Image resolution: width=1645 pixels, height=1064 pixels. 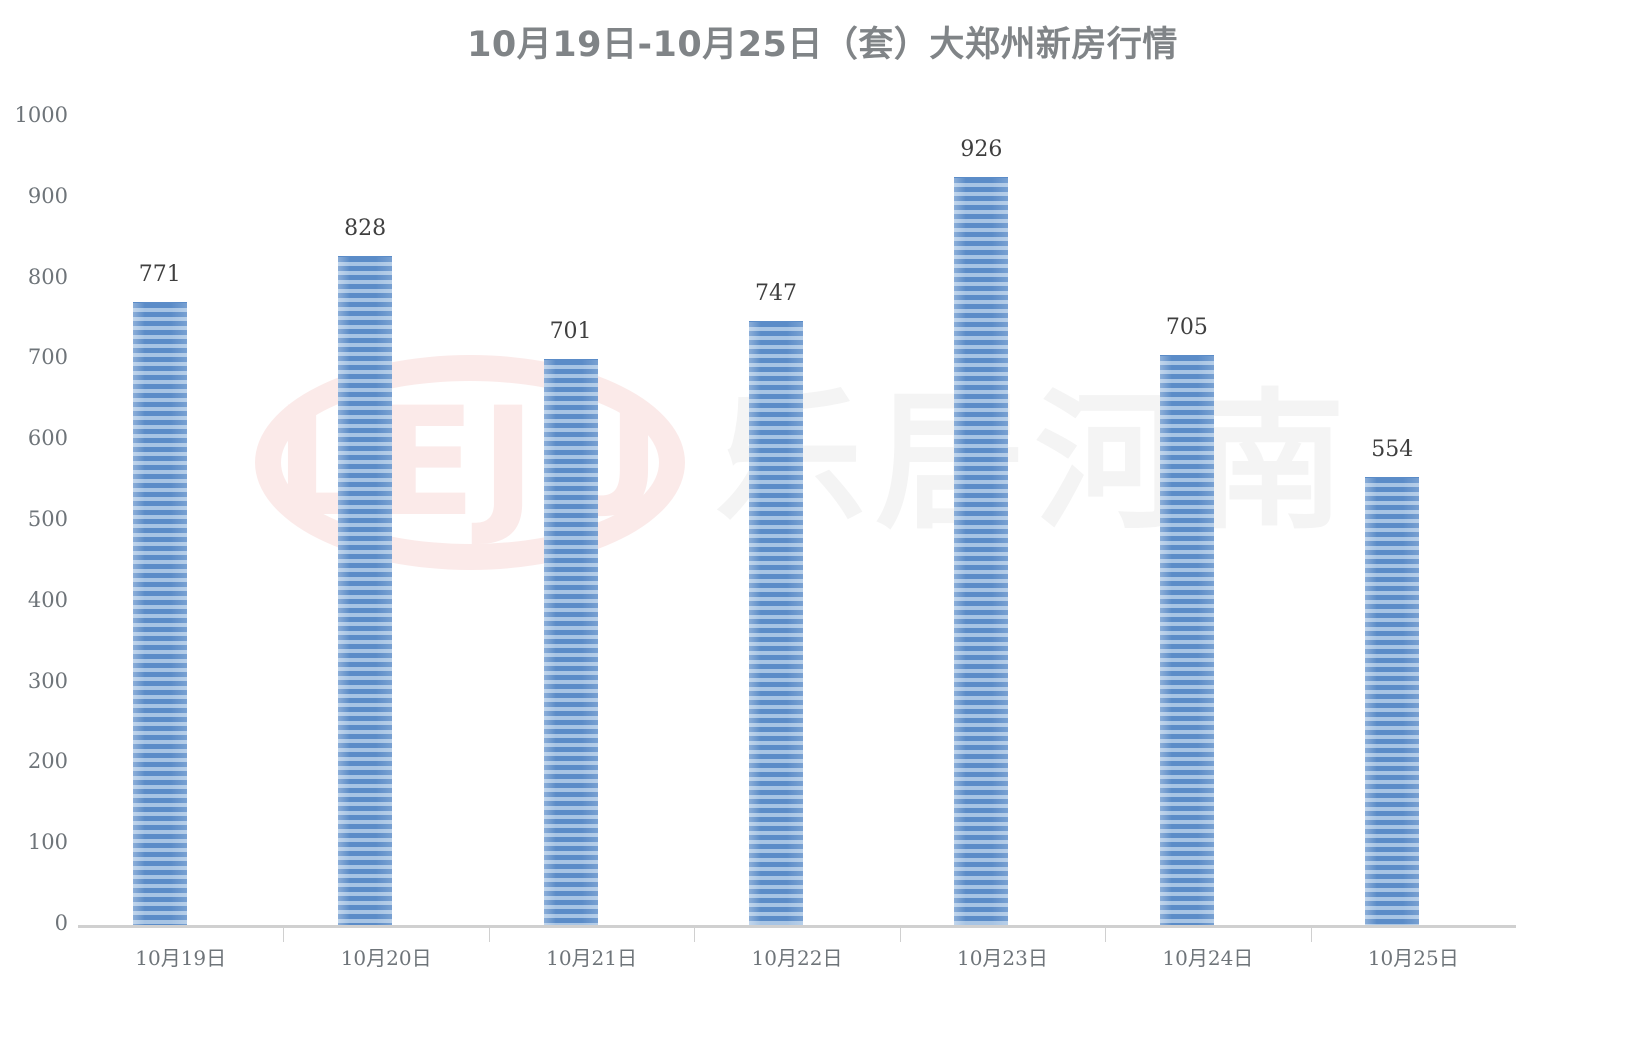 I want to click on chart-title: 10月19日-10月25日（套）大郑州新房行情, so click(x=822, y=45).